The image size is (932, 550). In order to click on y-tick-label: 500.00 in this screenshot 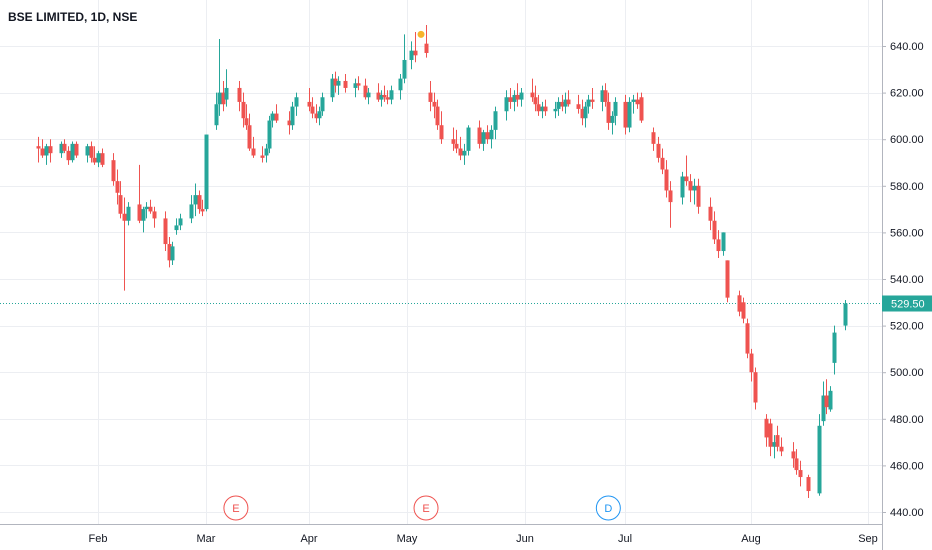, I will do `click(907, 373)`.